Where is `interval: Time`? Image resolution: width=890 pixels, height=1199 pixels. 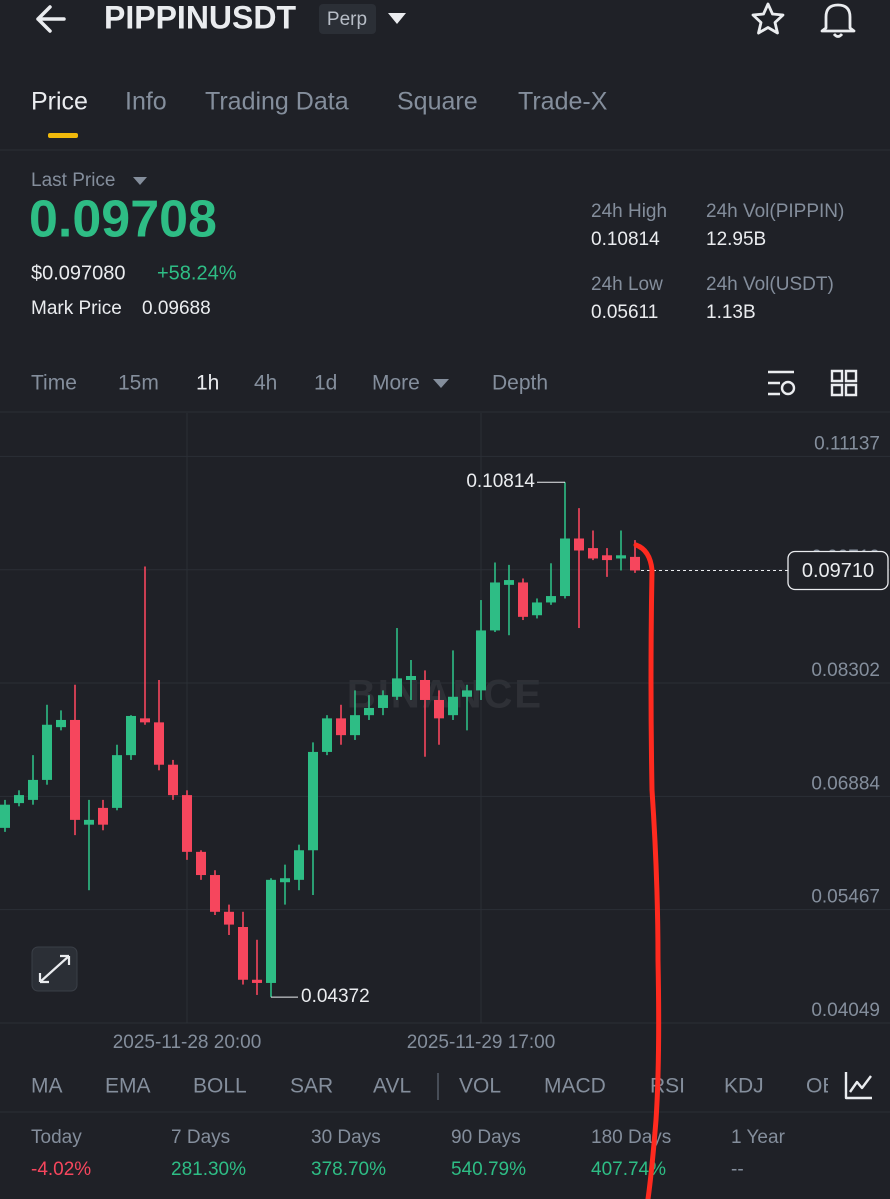
interval: Time is located at coordinates (54, 383).